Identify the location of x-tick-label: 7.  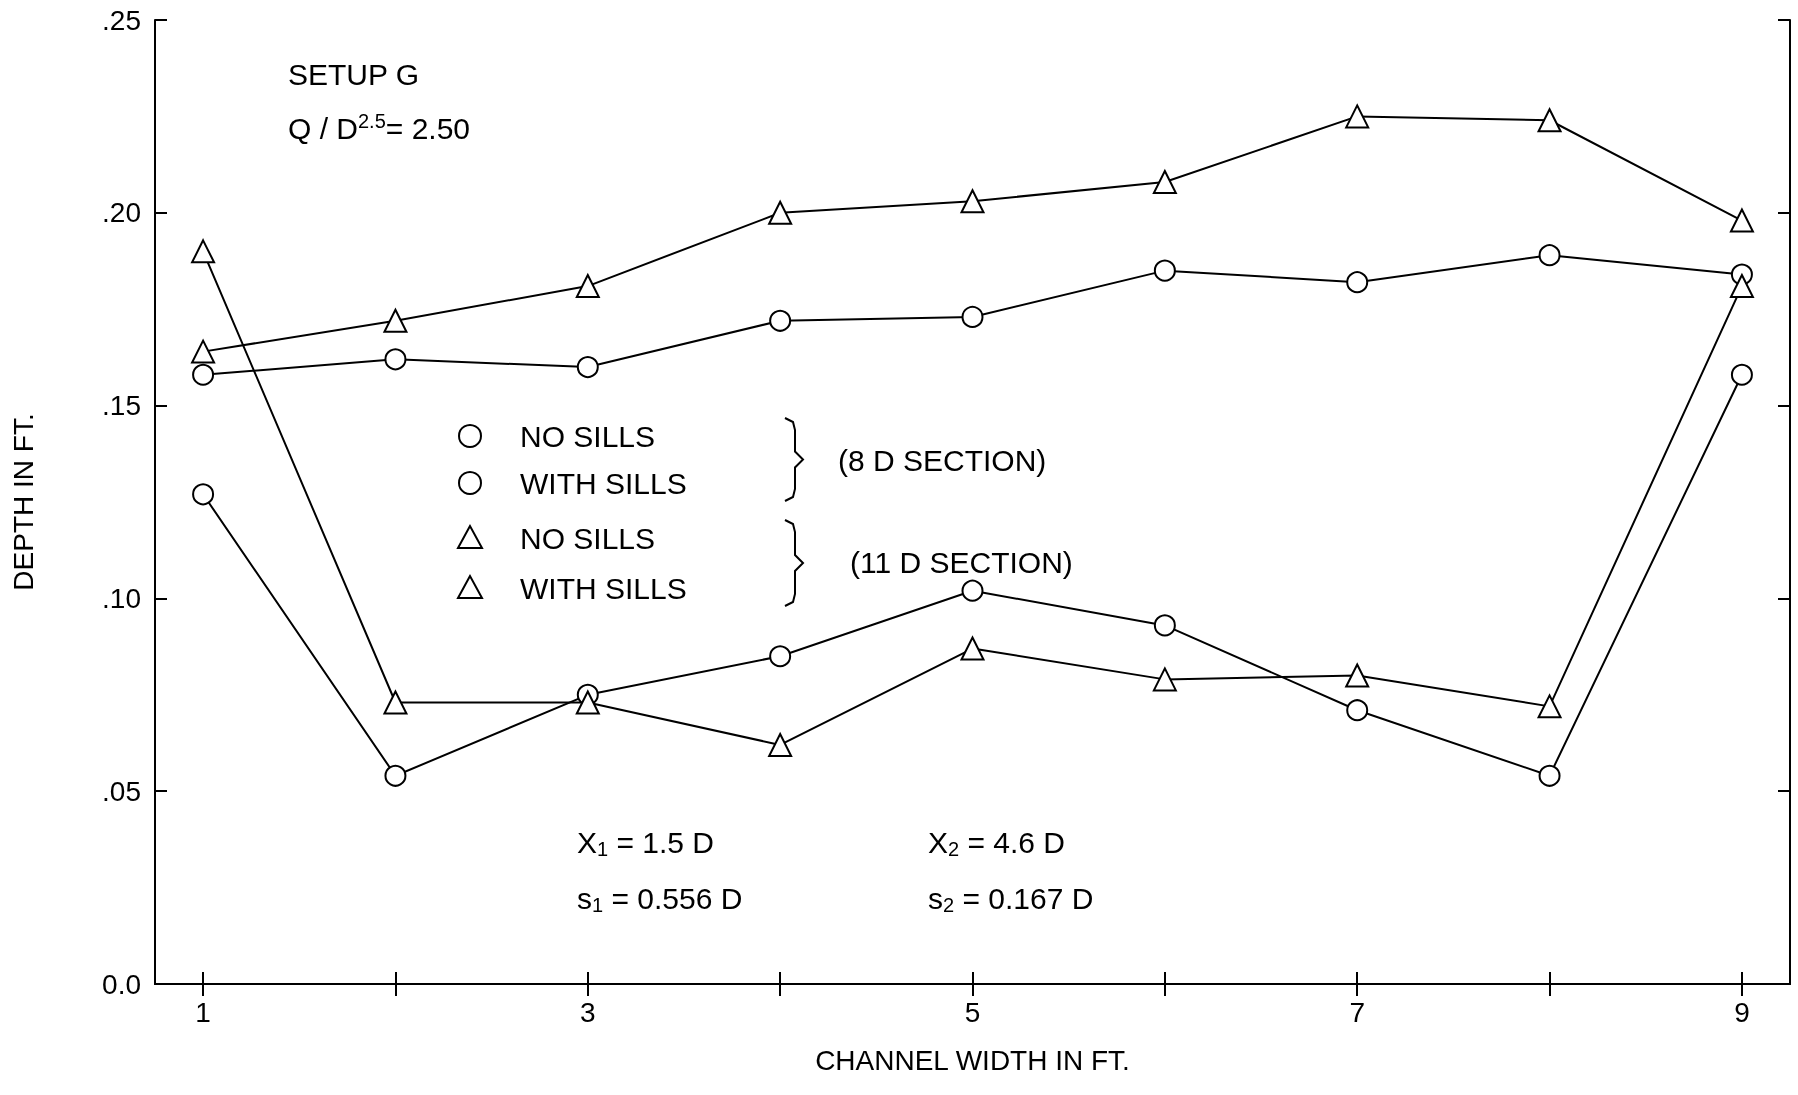
(1357, 1012).